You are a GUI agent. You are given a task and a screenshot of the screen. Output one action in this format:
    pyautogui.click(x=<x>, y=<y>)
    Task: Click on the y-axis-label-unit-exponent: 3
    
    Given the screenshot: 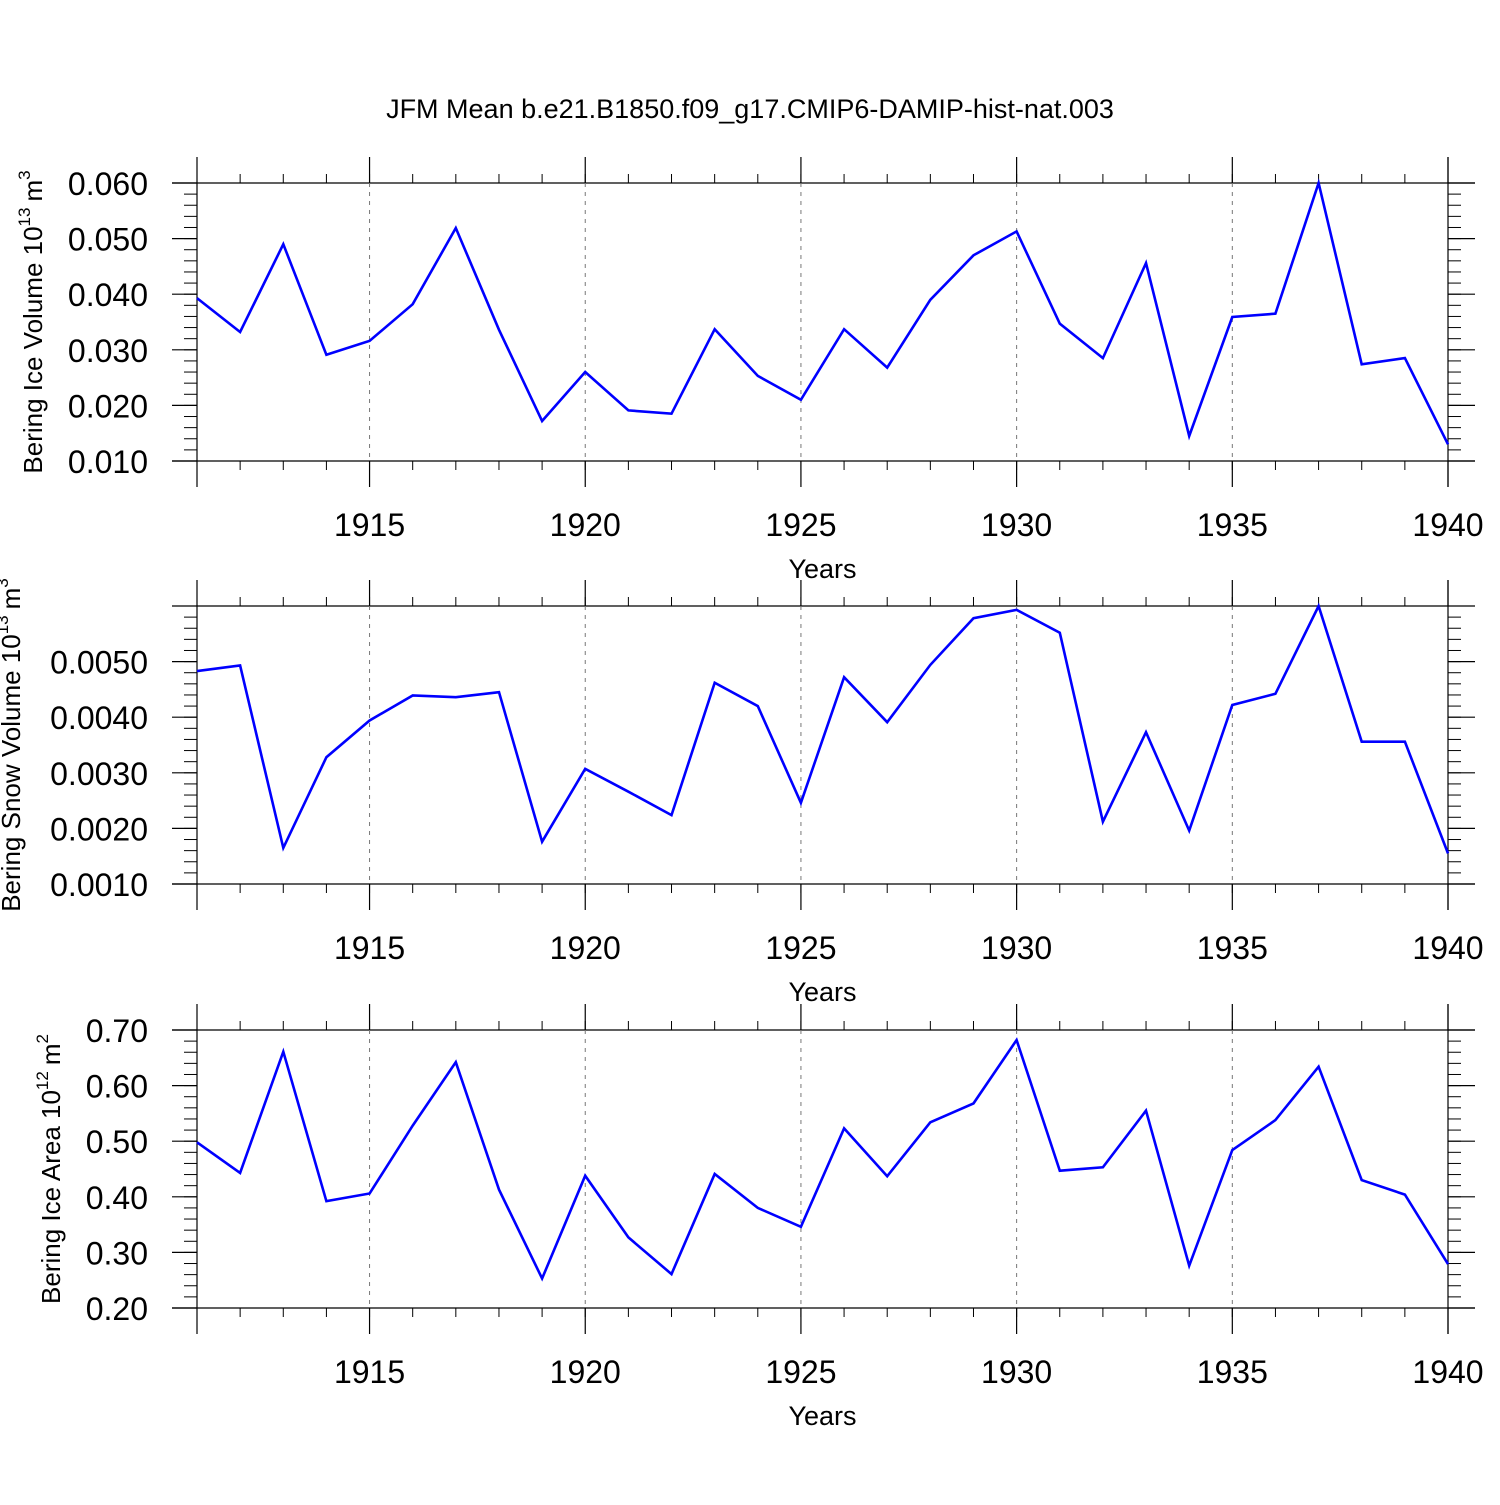 What is the action you would take?
    pyautogui.click(x=6, y=582)
    